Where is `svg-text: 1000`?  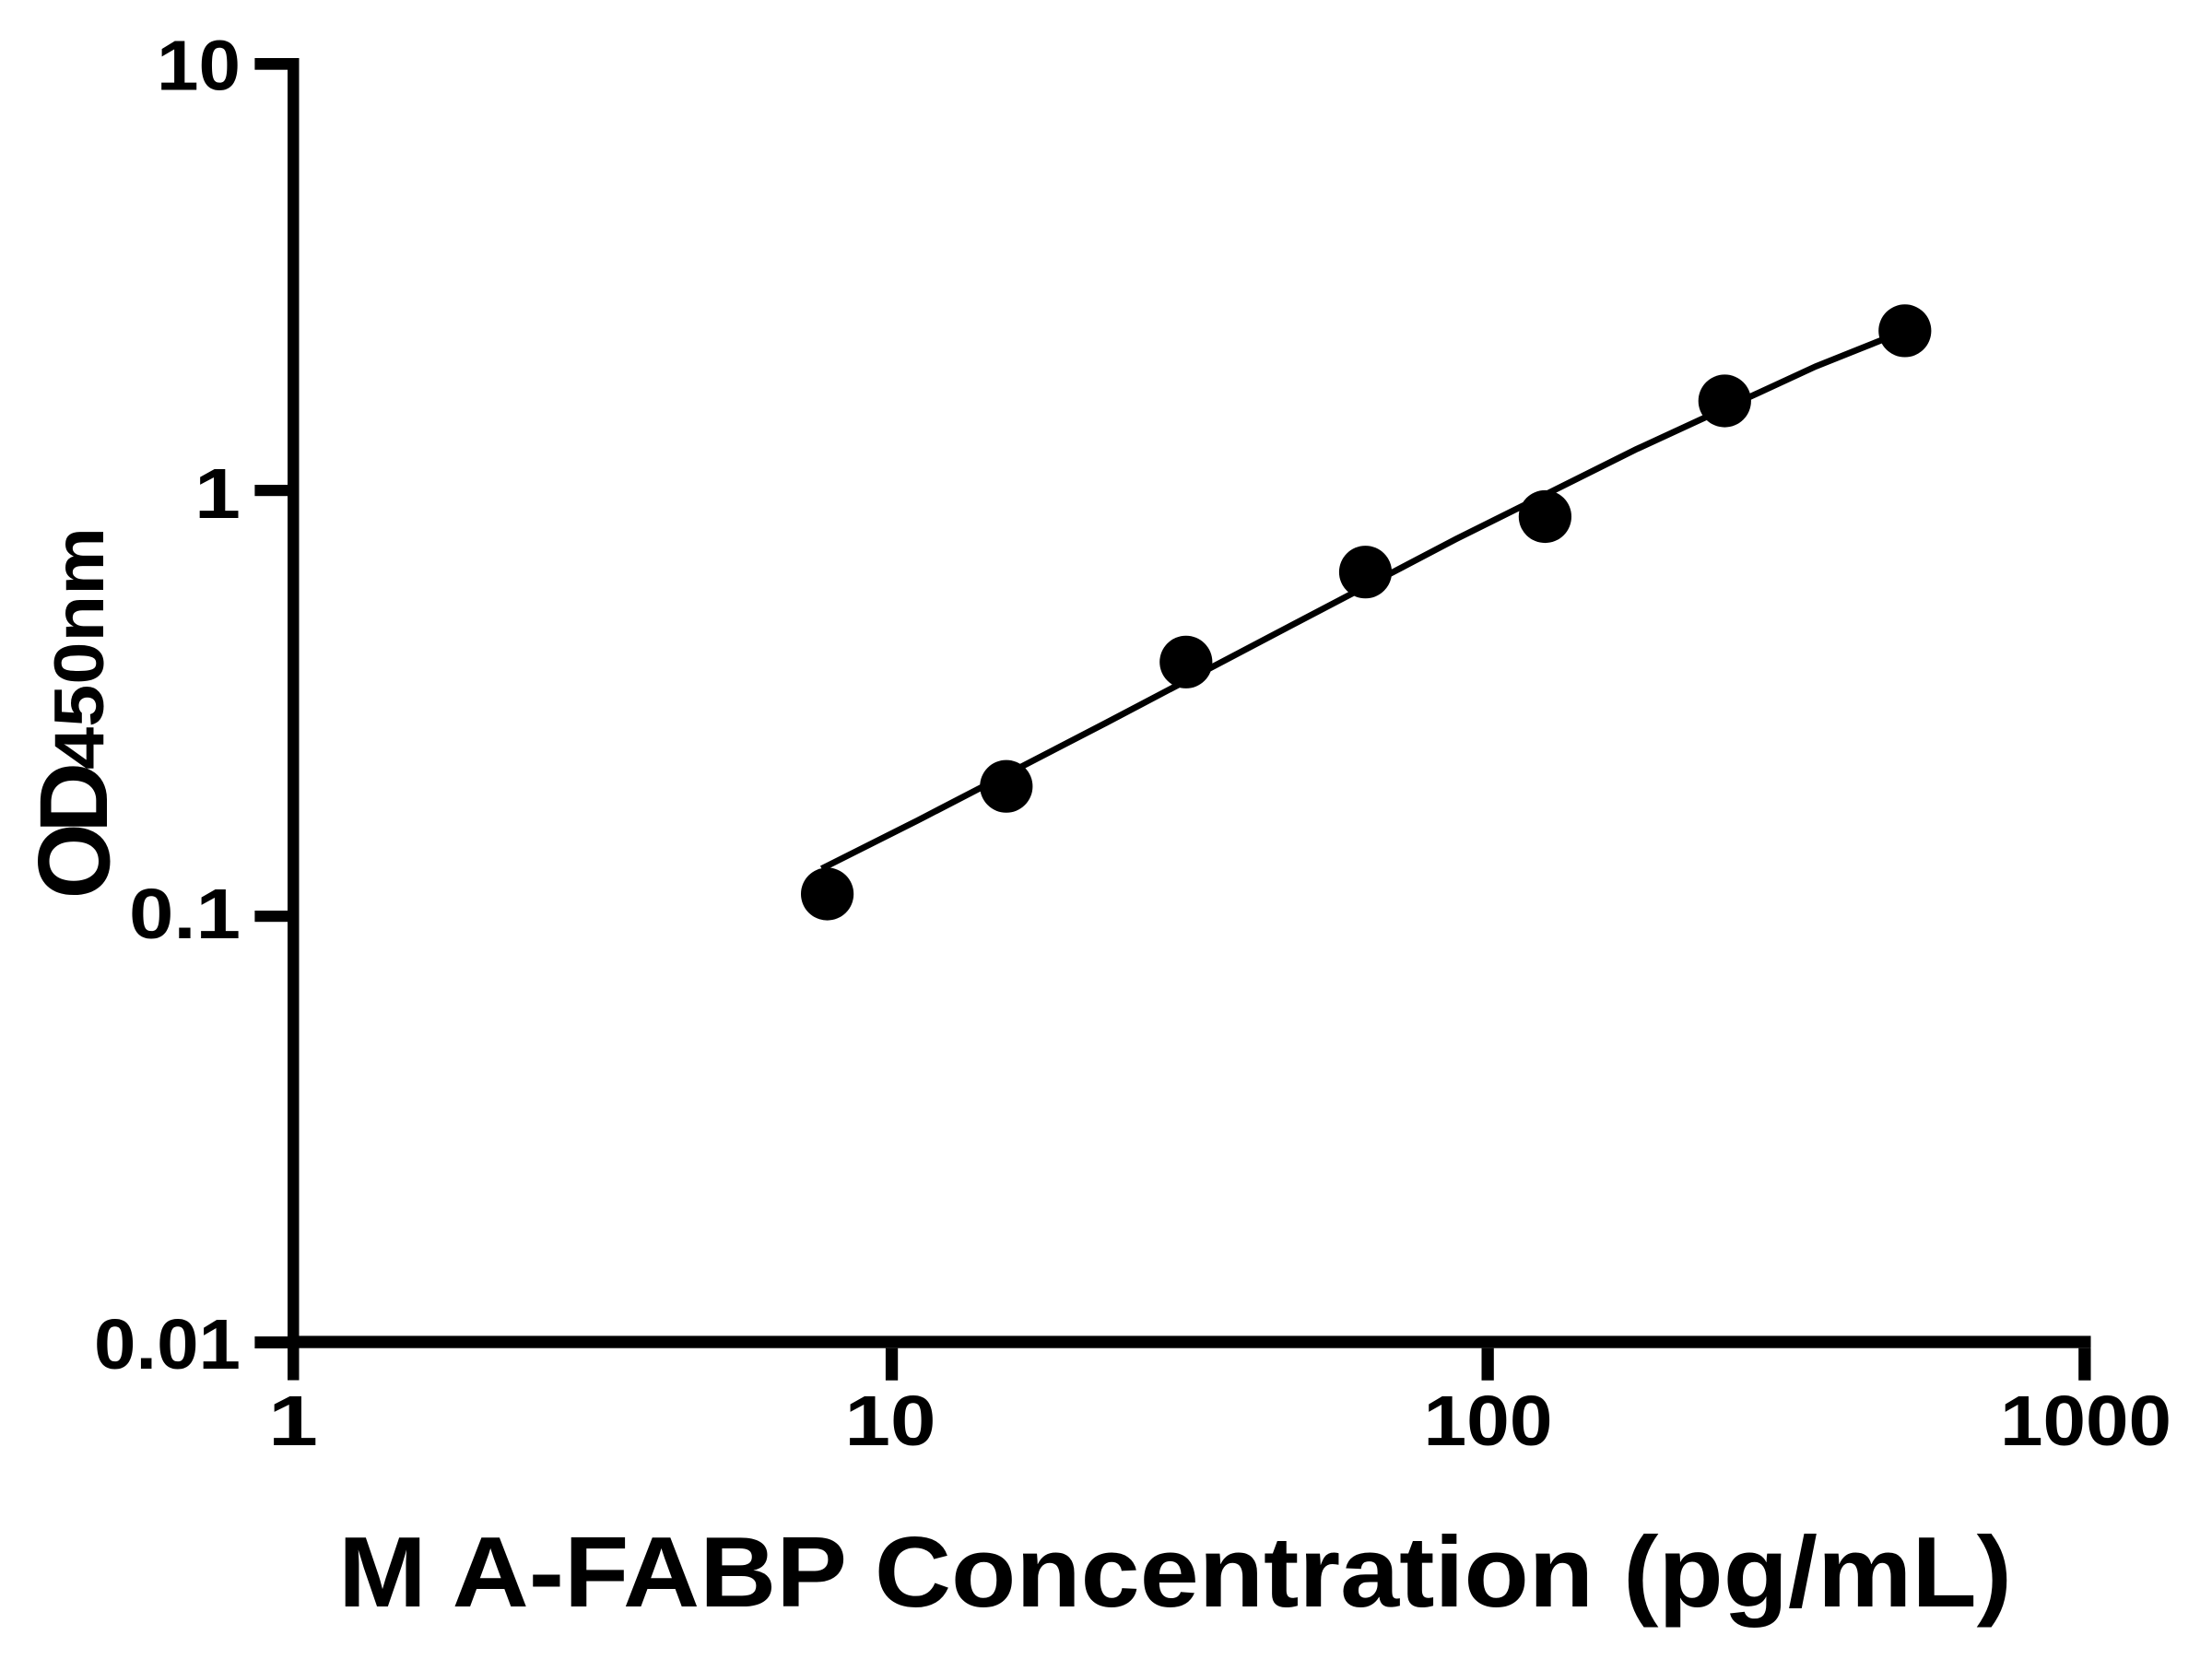 svg-text: 1000 is located at coordinates (2085, 1421).